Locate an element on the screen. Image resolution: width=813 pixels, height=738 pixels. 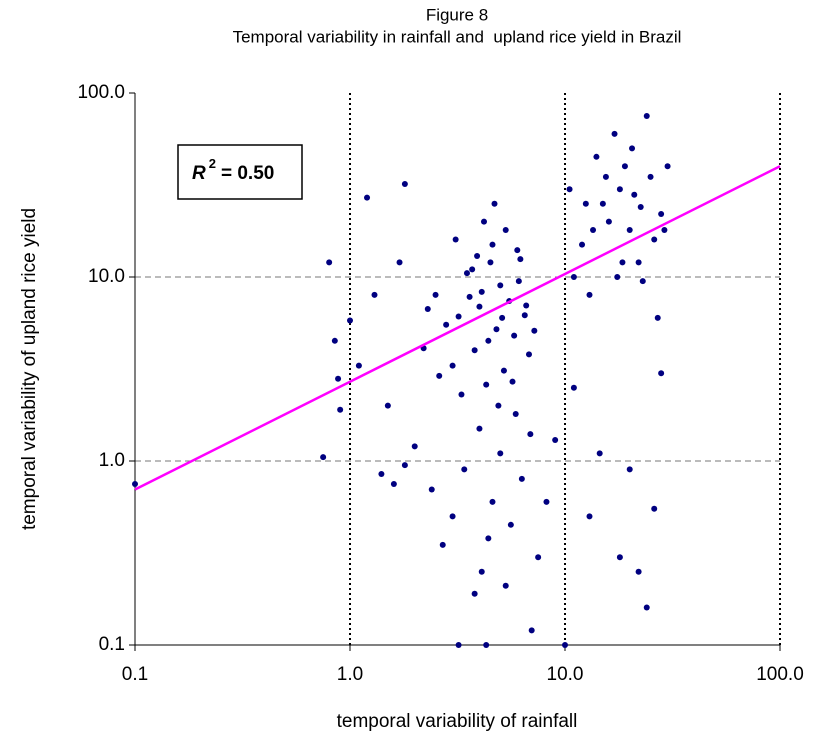
annotation-box is located at coordinates (240, 172).